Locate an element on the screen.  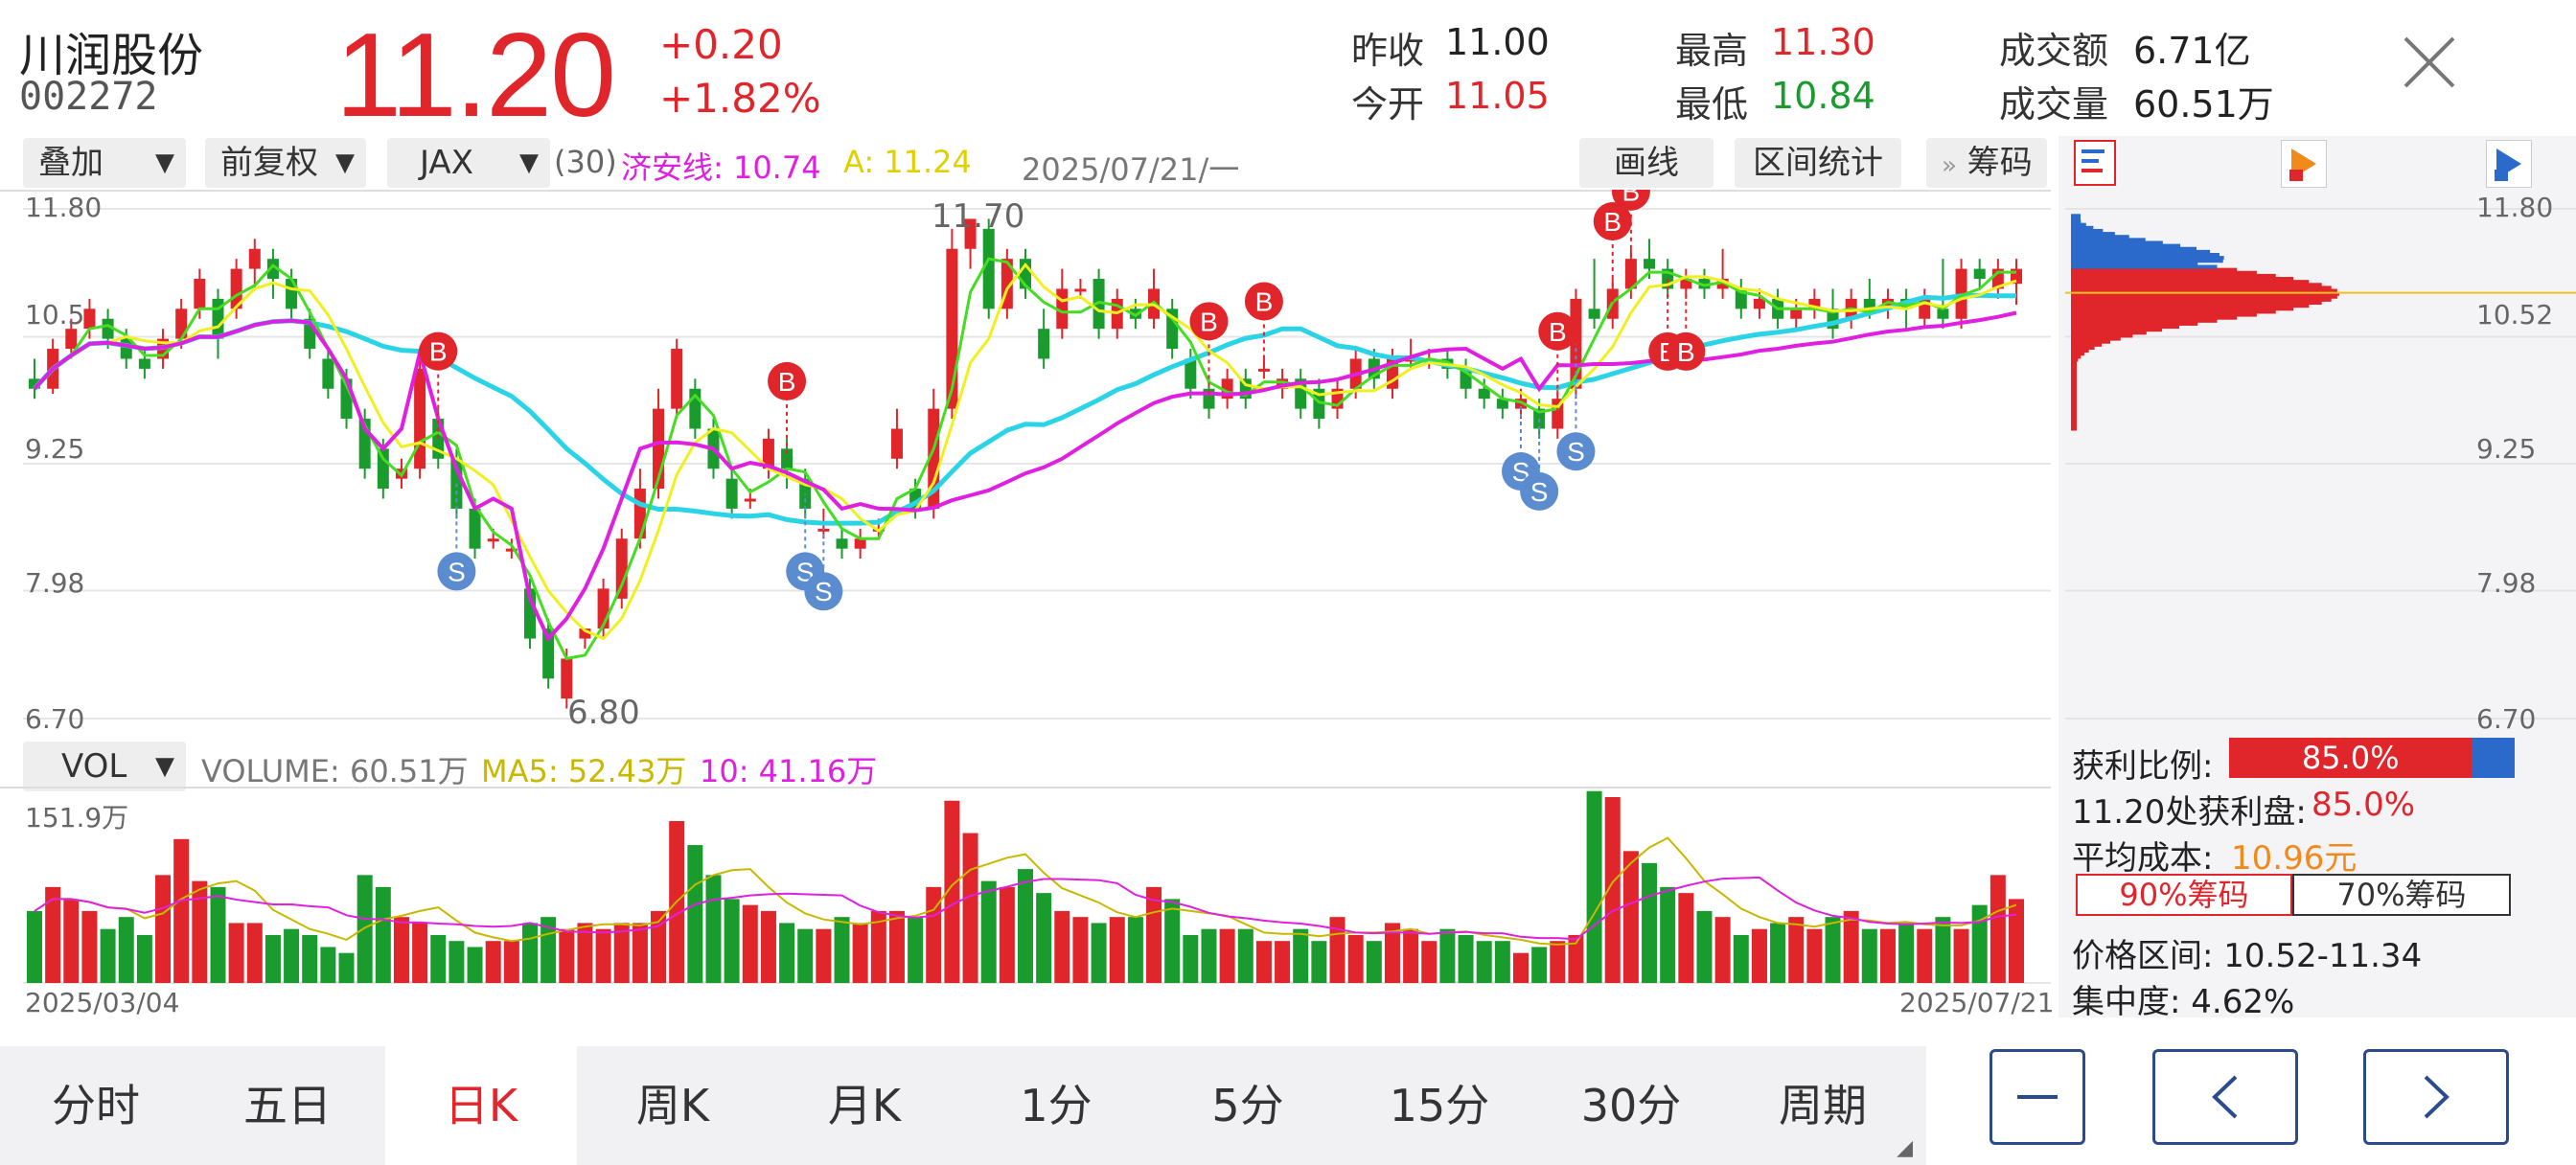
draw-button: 画线 is located at coordinates (1646, 163).